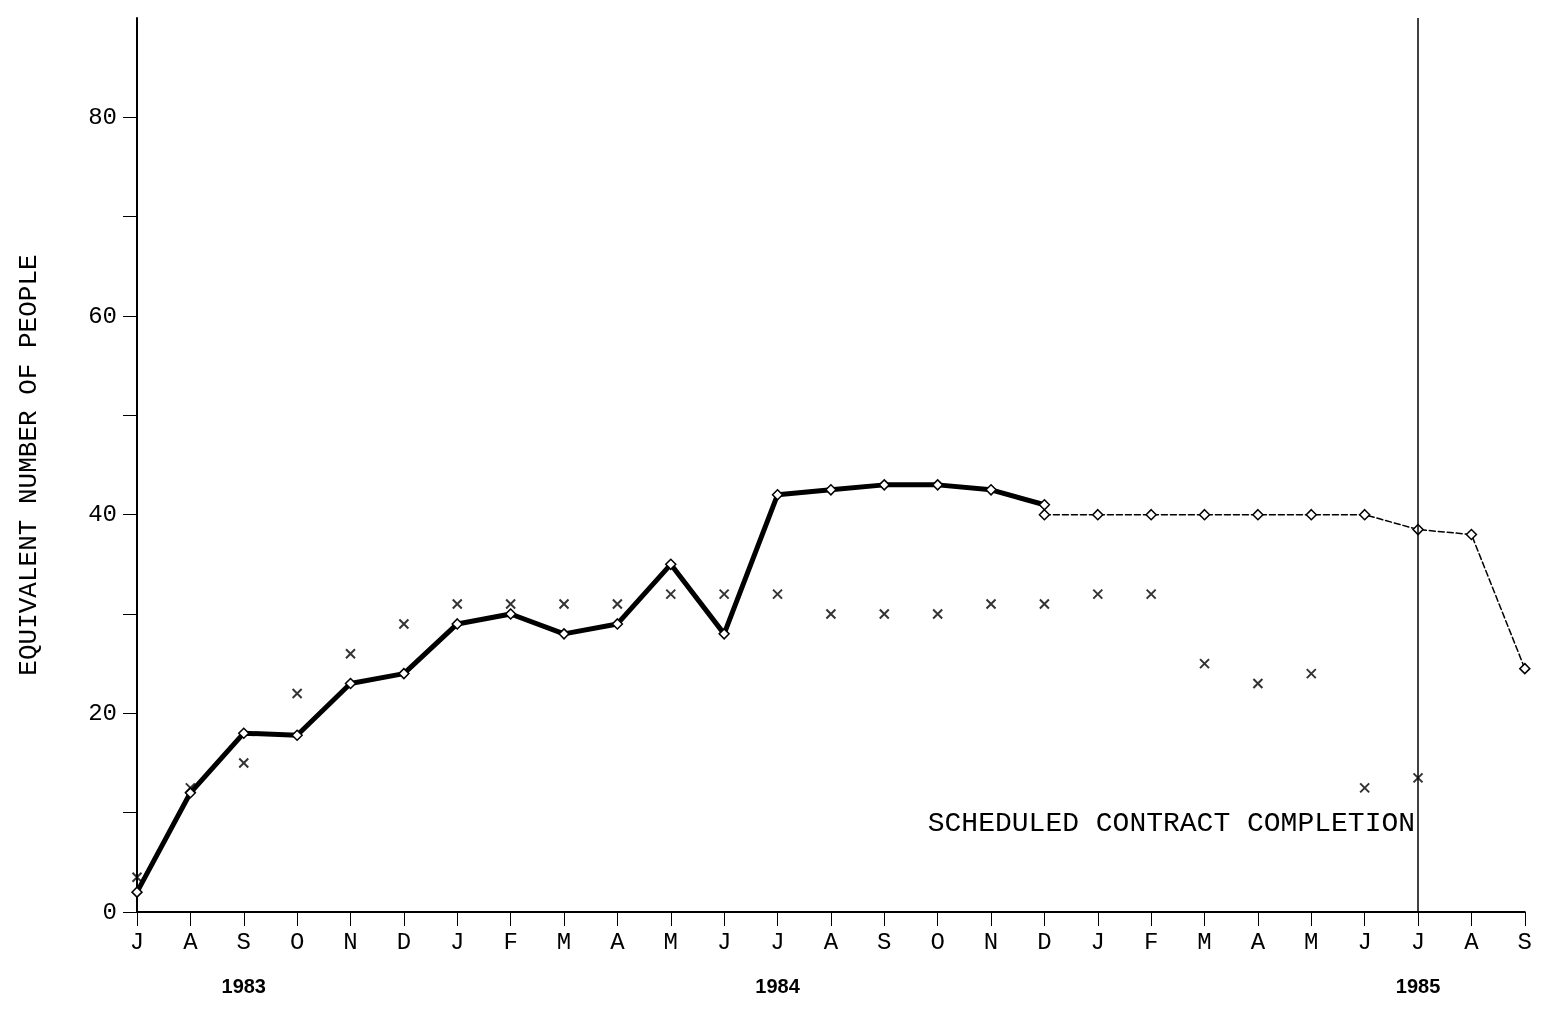  Describe the element at coordinates (109, 912) in the screenshot. I see `y-tick-label: 0` at that location.